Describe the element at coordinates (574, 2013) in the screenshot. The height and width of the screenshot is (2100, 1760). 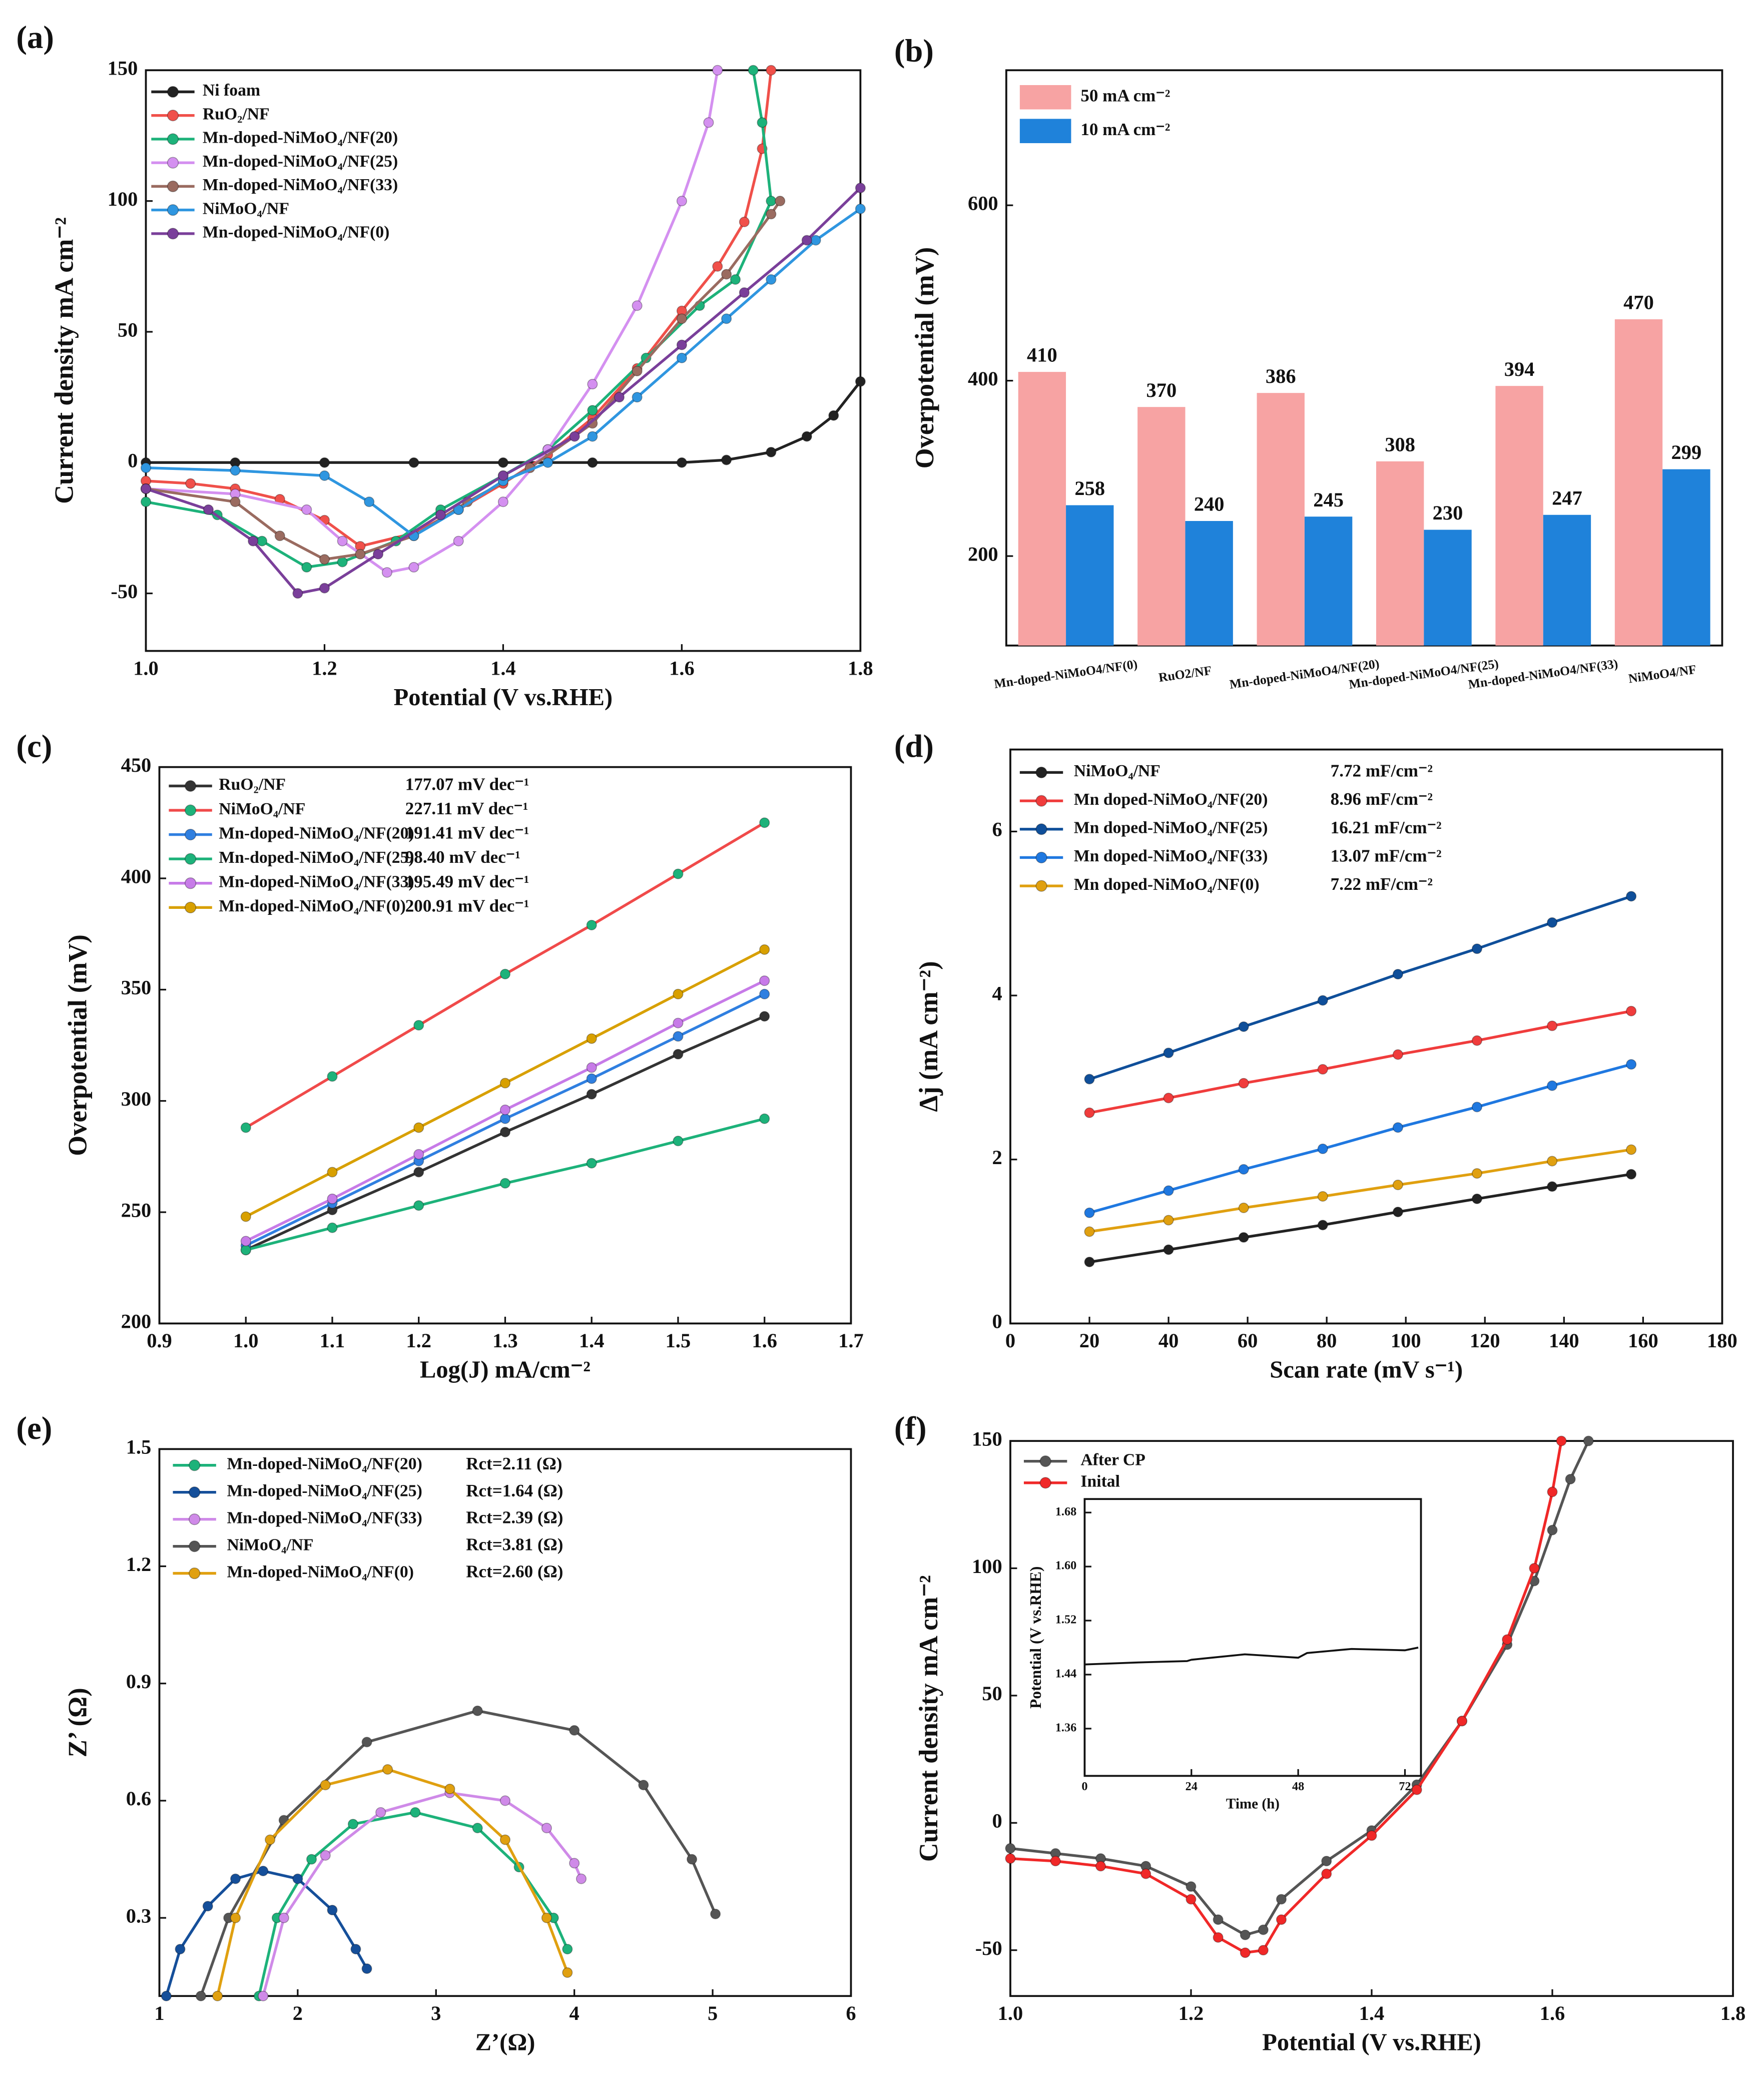
I see `x-tick-label: 4` at that location.